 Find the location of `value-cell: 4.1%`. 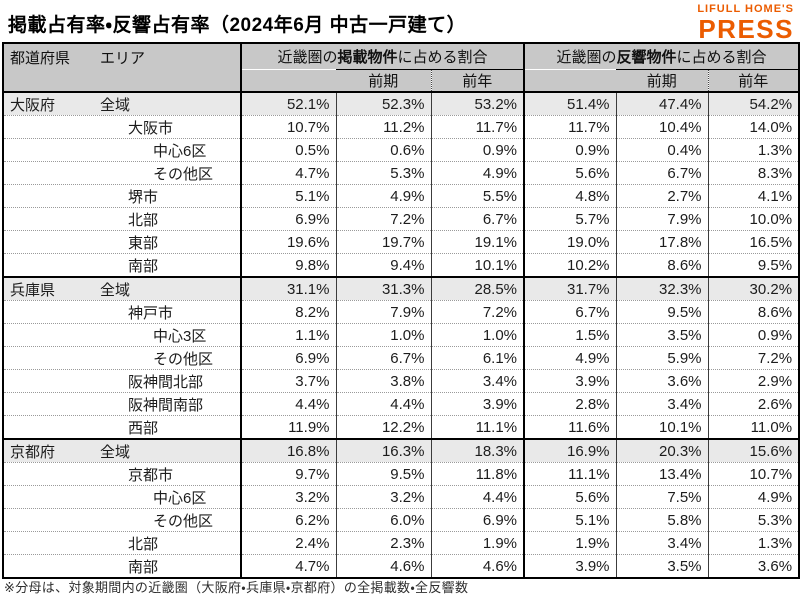

value-cell: 4.1% is located at coordinates (753, 196).